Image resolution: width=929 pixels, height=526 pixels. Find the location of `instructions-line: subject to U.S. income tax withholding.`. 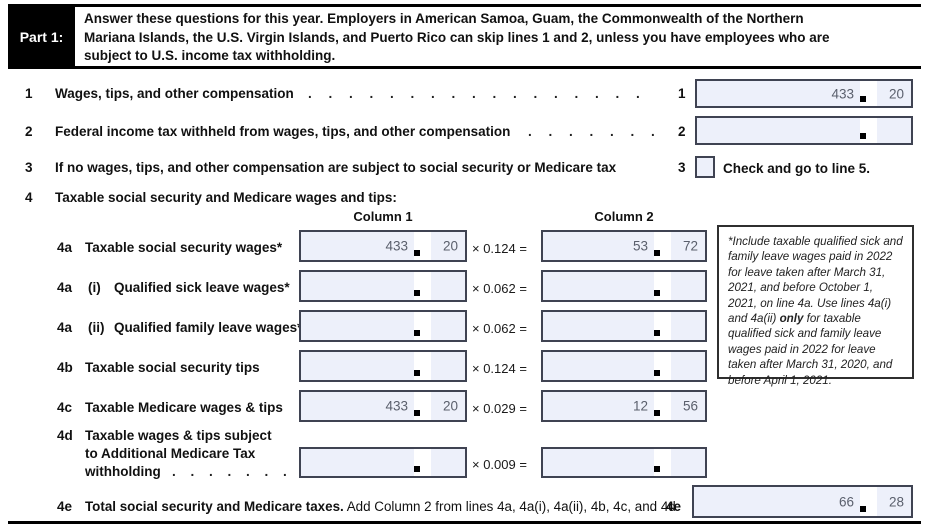

instructions-line: subject to U.S. income tax withholding. is located at coordinates (210, 55).